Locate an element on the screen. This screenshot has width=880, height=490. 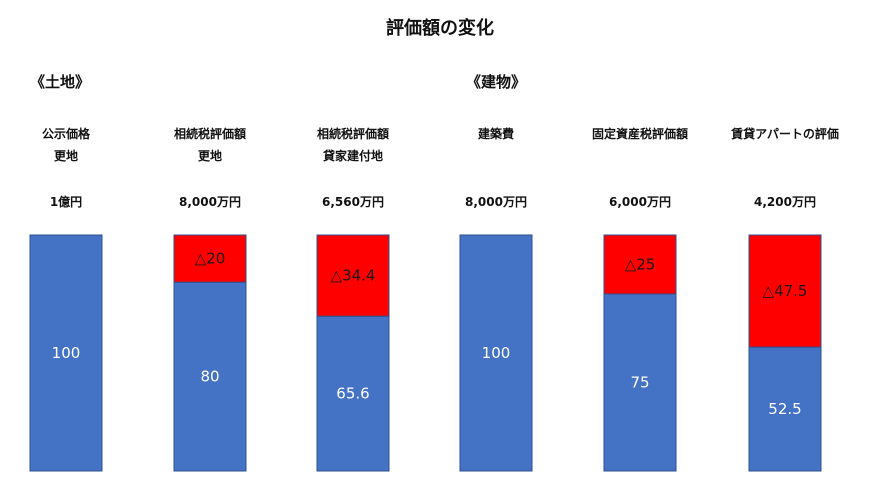
section-label-land: 《土地》 is located at coordinates (60, 82).